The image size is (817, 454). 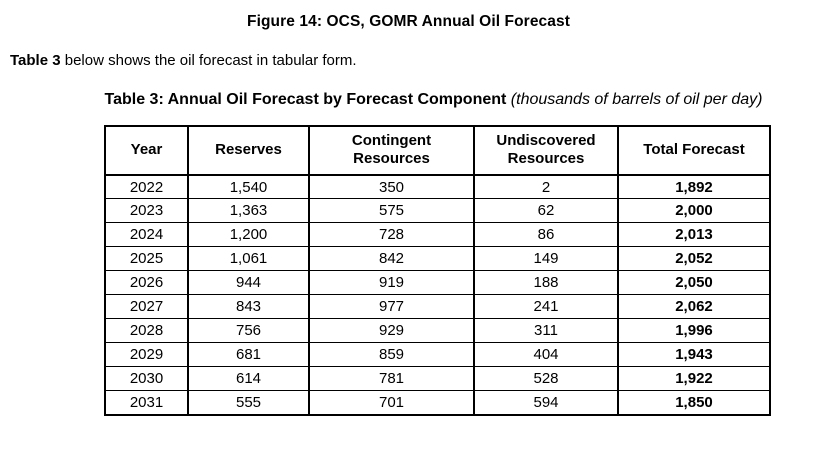 I want to click on table-row: 2030 614 781 528 1,922, so click(x=437, y=379).